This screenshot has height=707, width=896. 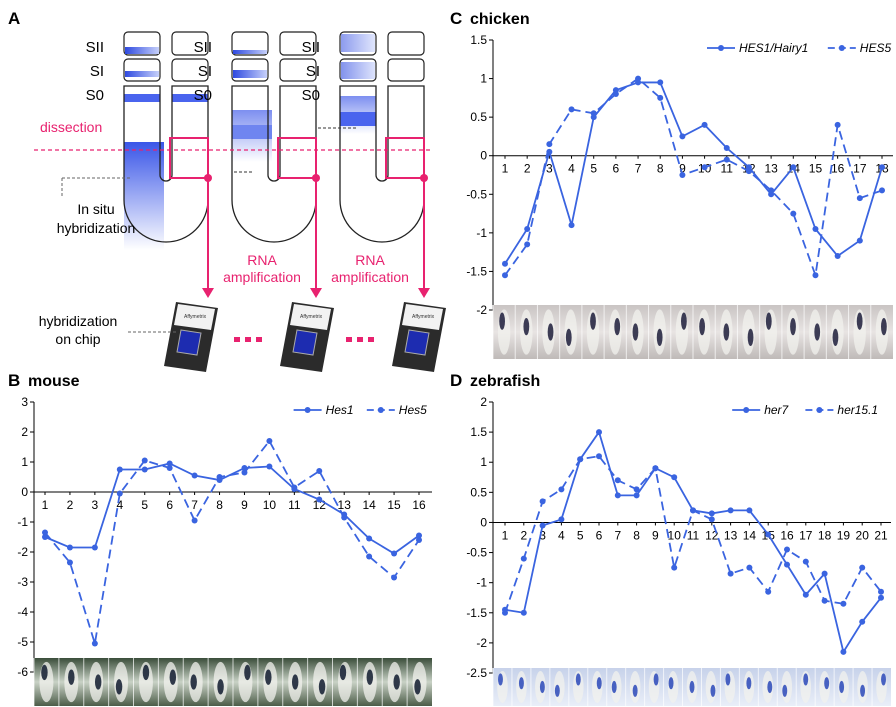 What do you see at coordinates (549, 169) in the screenshot?
I see `panel-c-x-tick-label: 3` at bounding box center [549, 169].